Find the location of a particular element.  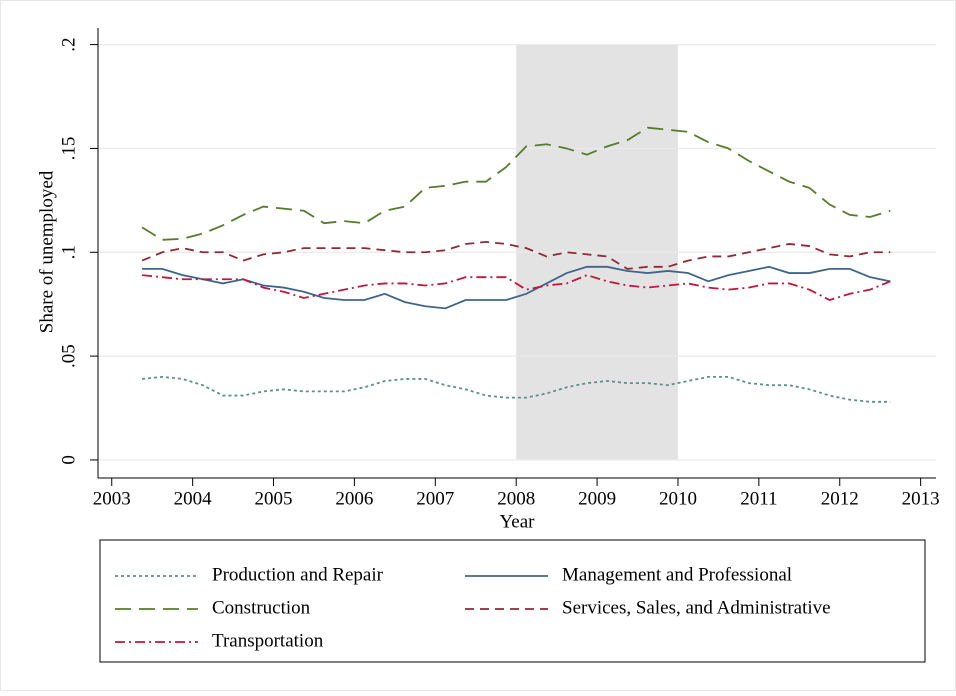

legend-label: Management and Professional is located at coordinates (677, 574).